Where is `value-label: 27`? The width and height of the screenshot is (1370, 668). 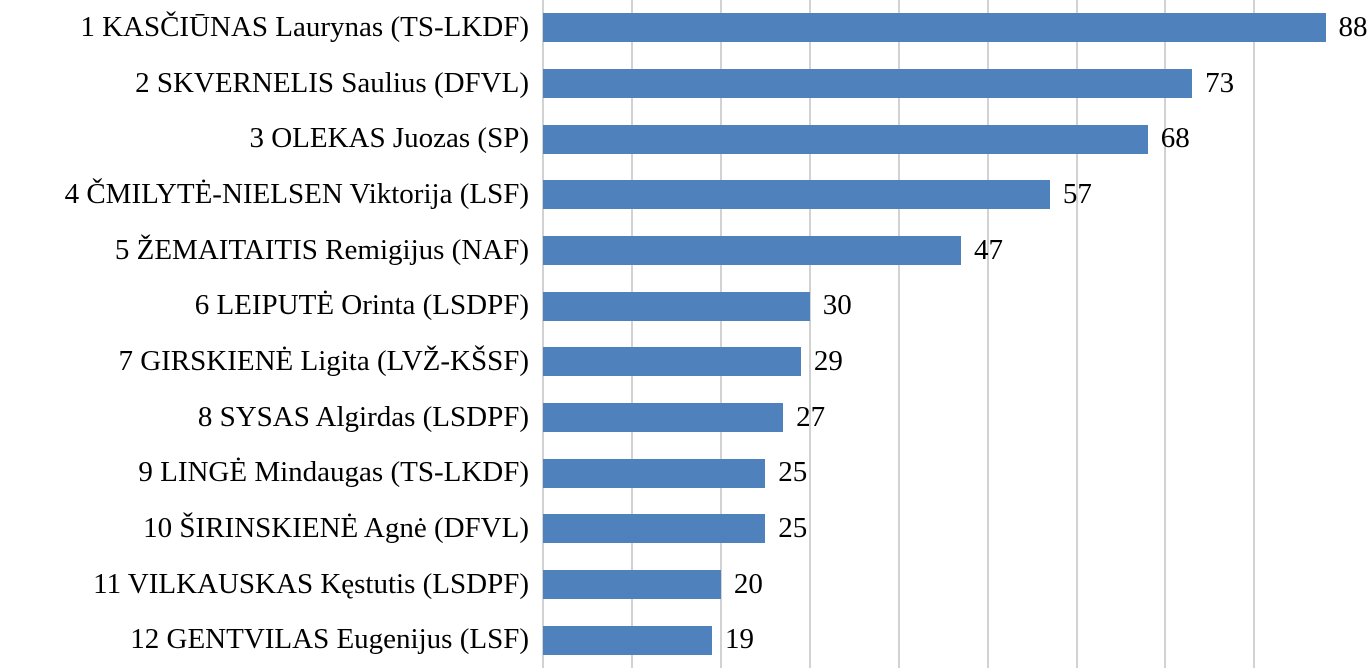 value-label: 27 is located at coordinates (811, 416).